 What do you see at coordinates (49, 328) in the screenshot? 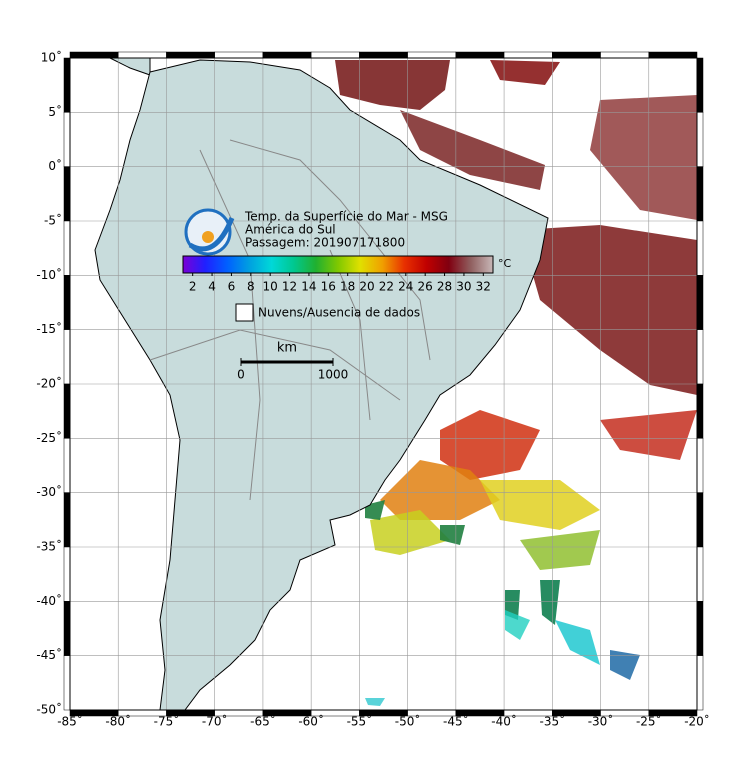
I see `lat-tick-label: -15˚` at bounding box center [49, 328].